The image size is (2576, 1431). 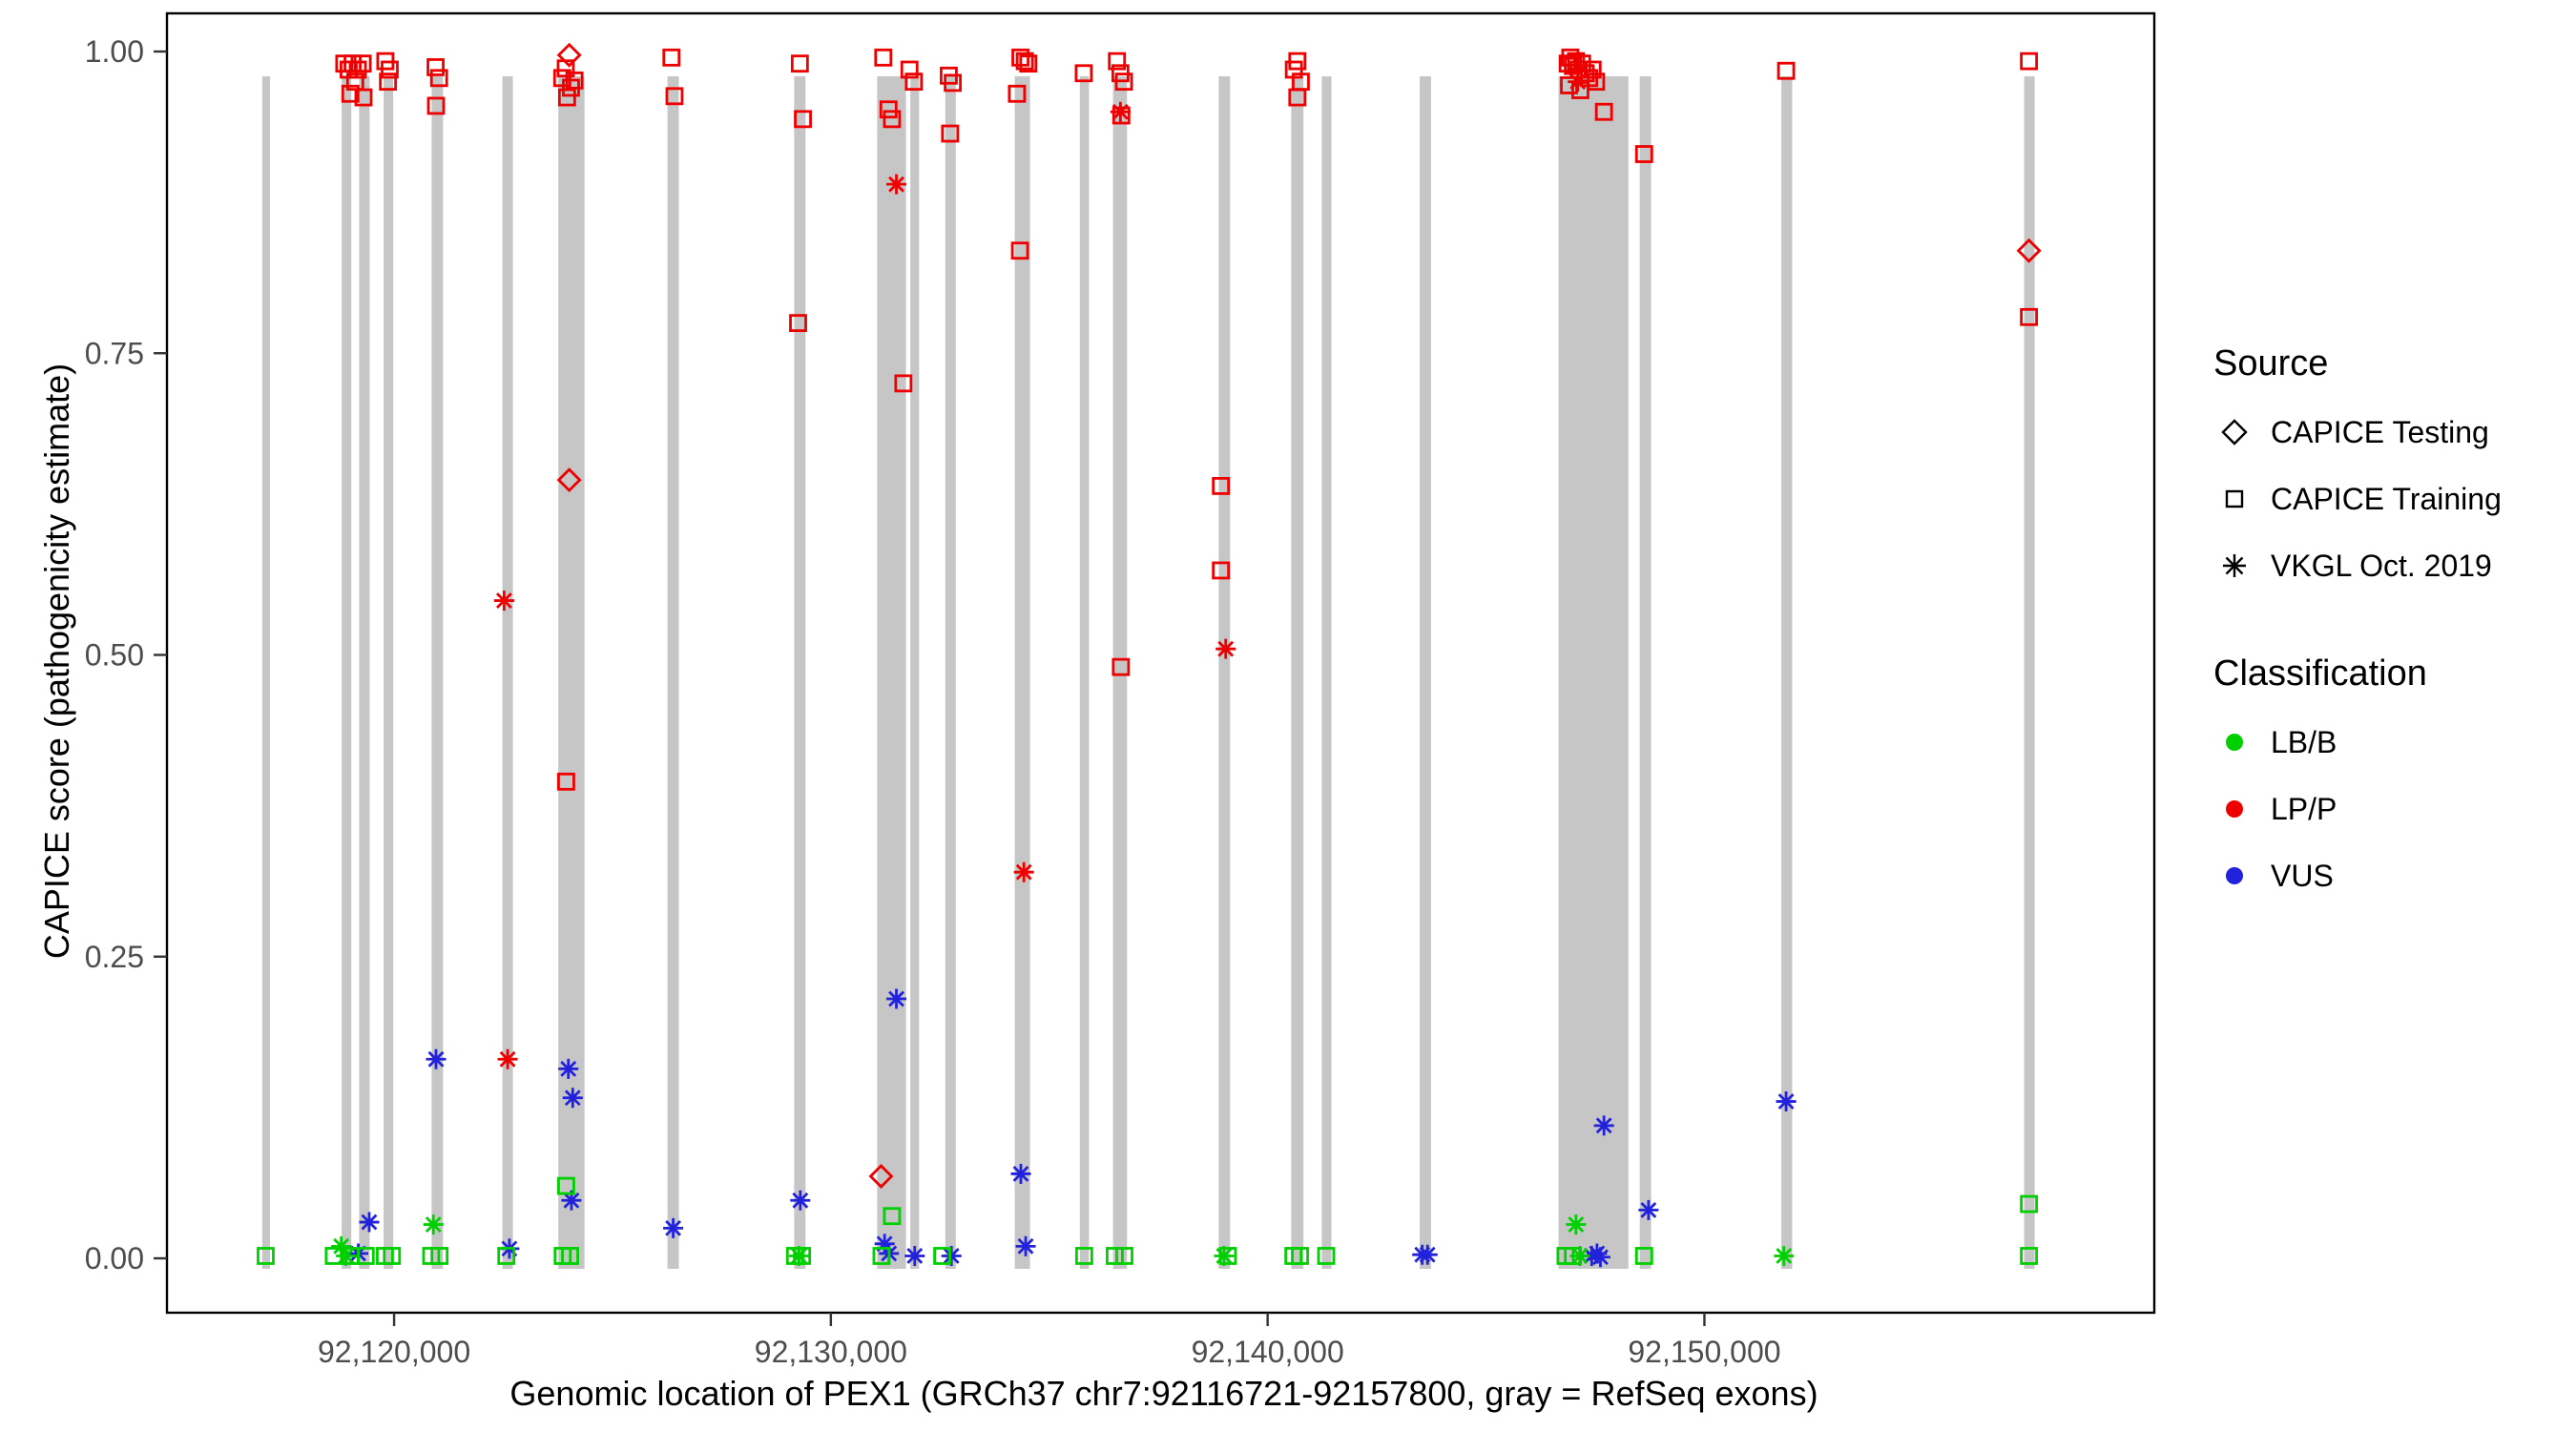 I want to click on y-tick-label: 0.75, so click(x=114, y=353).